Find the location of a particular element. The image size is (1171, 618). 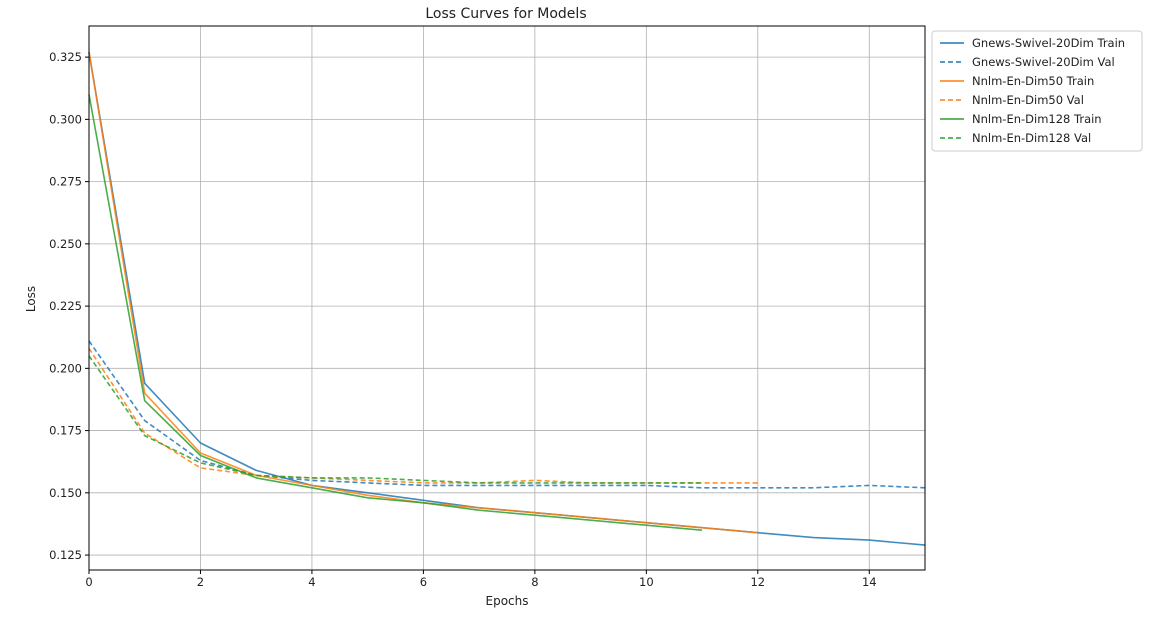

x-tick-label: 4 is located at coordinates (311, 582).